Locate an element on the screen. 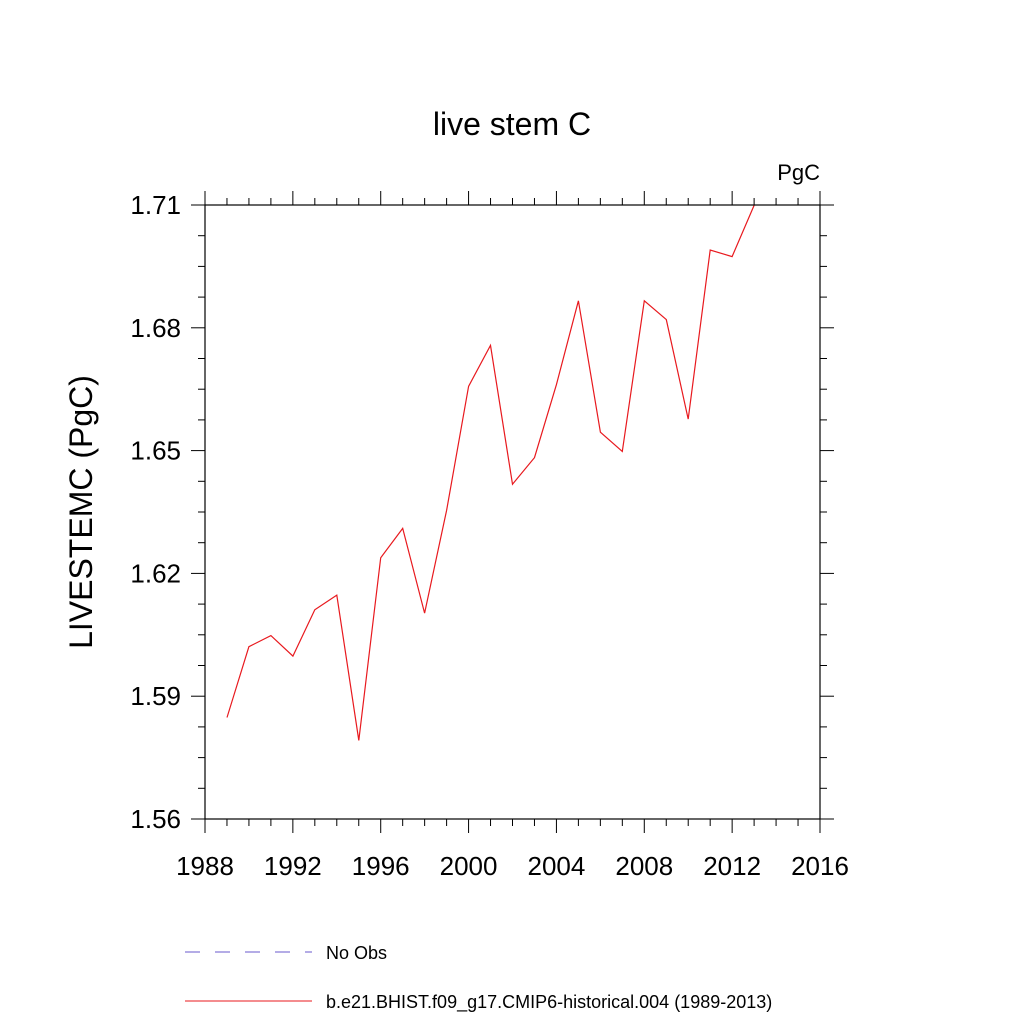 This screenshot has height=1024, width=1024. x-tick-label: 1996 is located at coordinates (381, 866).